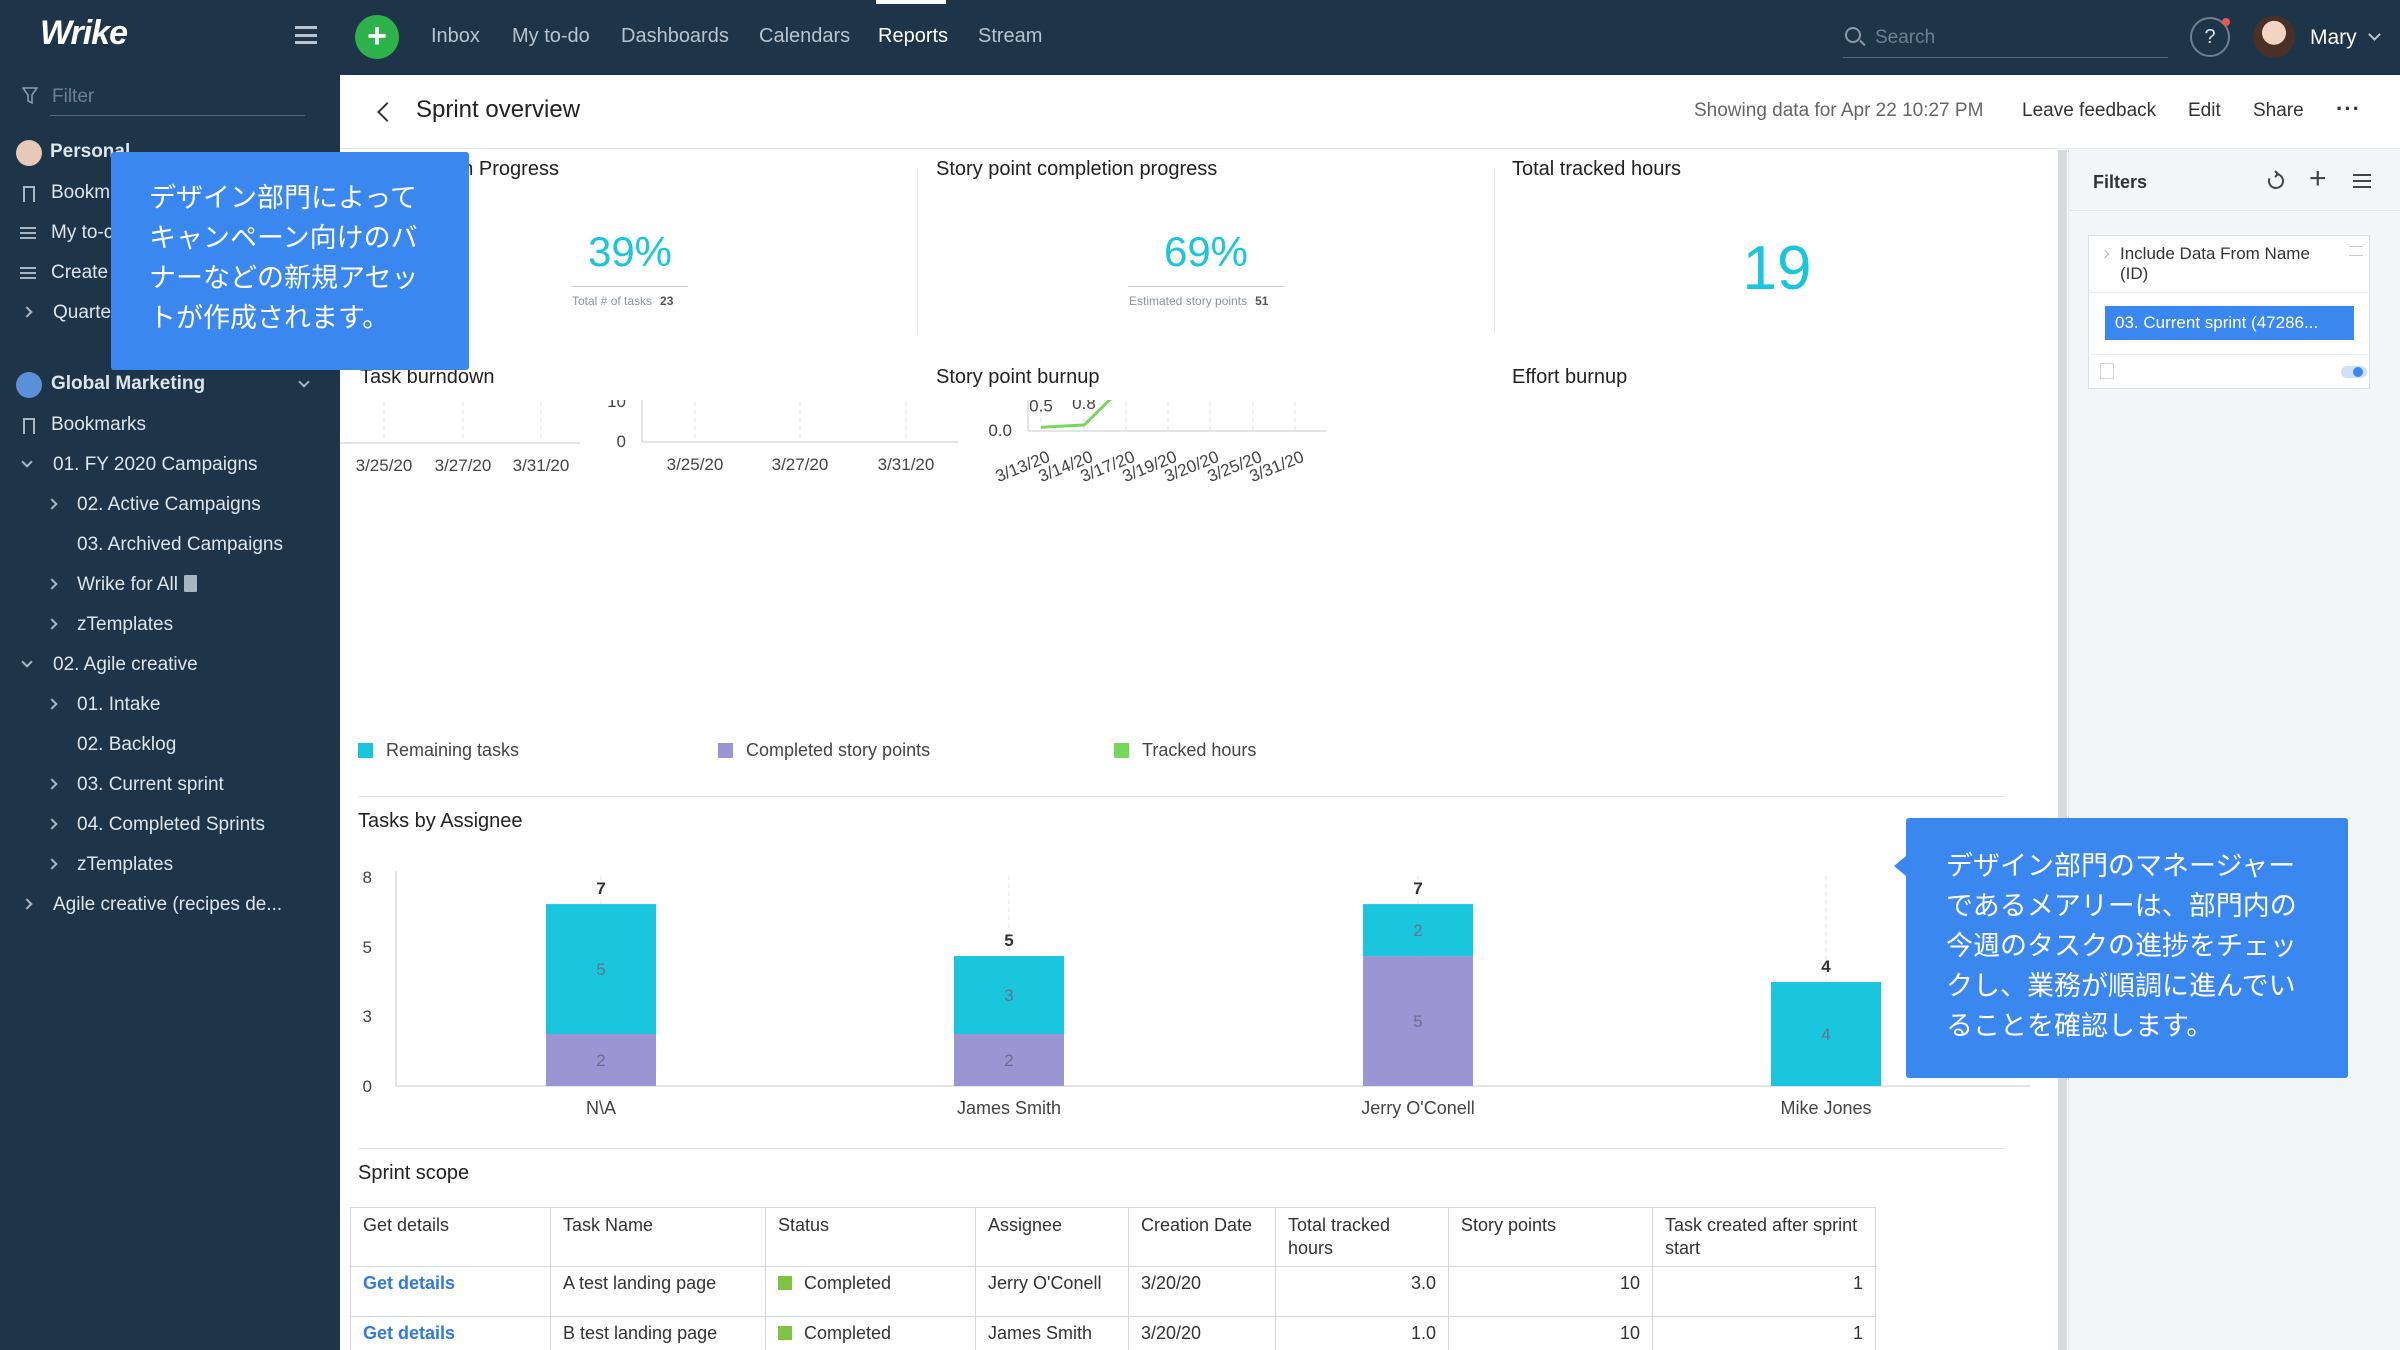 The height and width of the screenshot is (1350, 2400). What do you see at coordinates (82, 312) in the screenshot?
I see `sidebar-item-quarterly: Quarte` at bounding box center [82, 312].